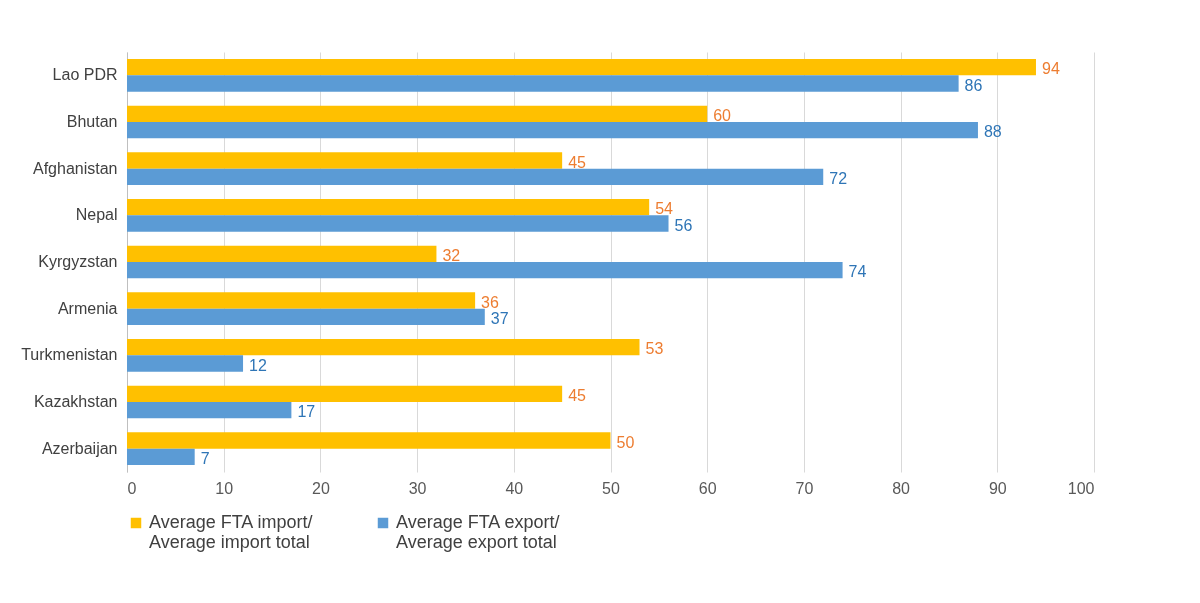  I want to click on data-label: 50, so click(625, 442).